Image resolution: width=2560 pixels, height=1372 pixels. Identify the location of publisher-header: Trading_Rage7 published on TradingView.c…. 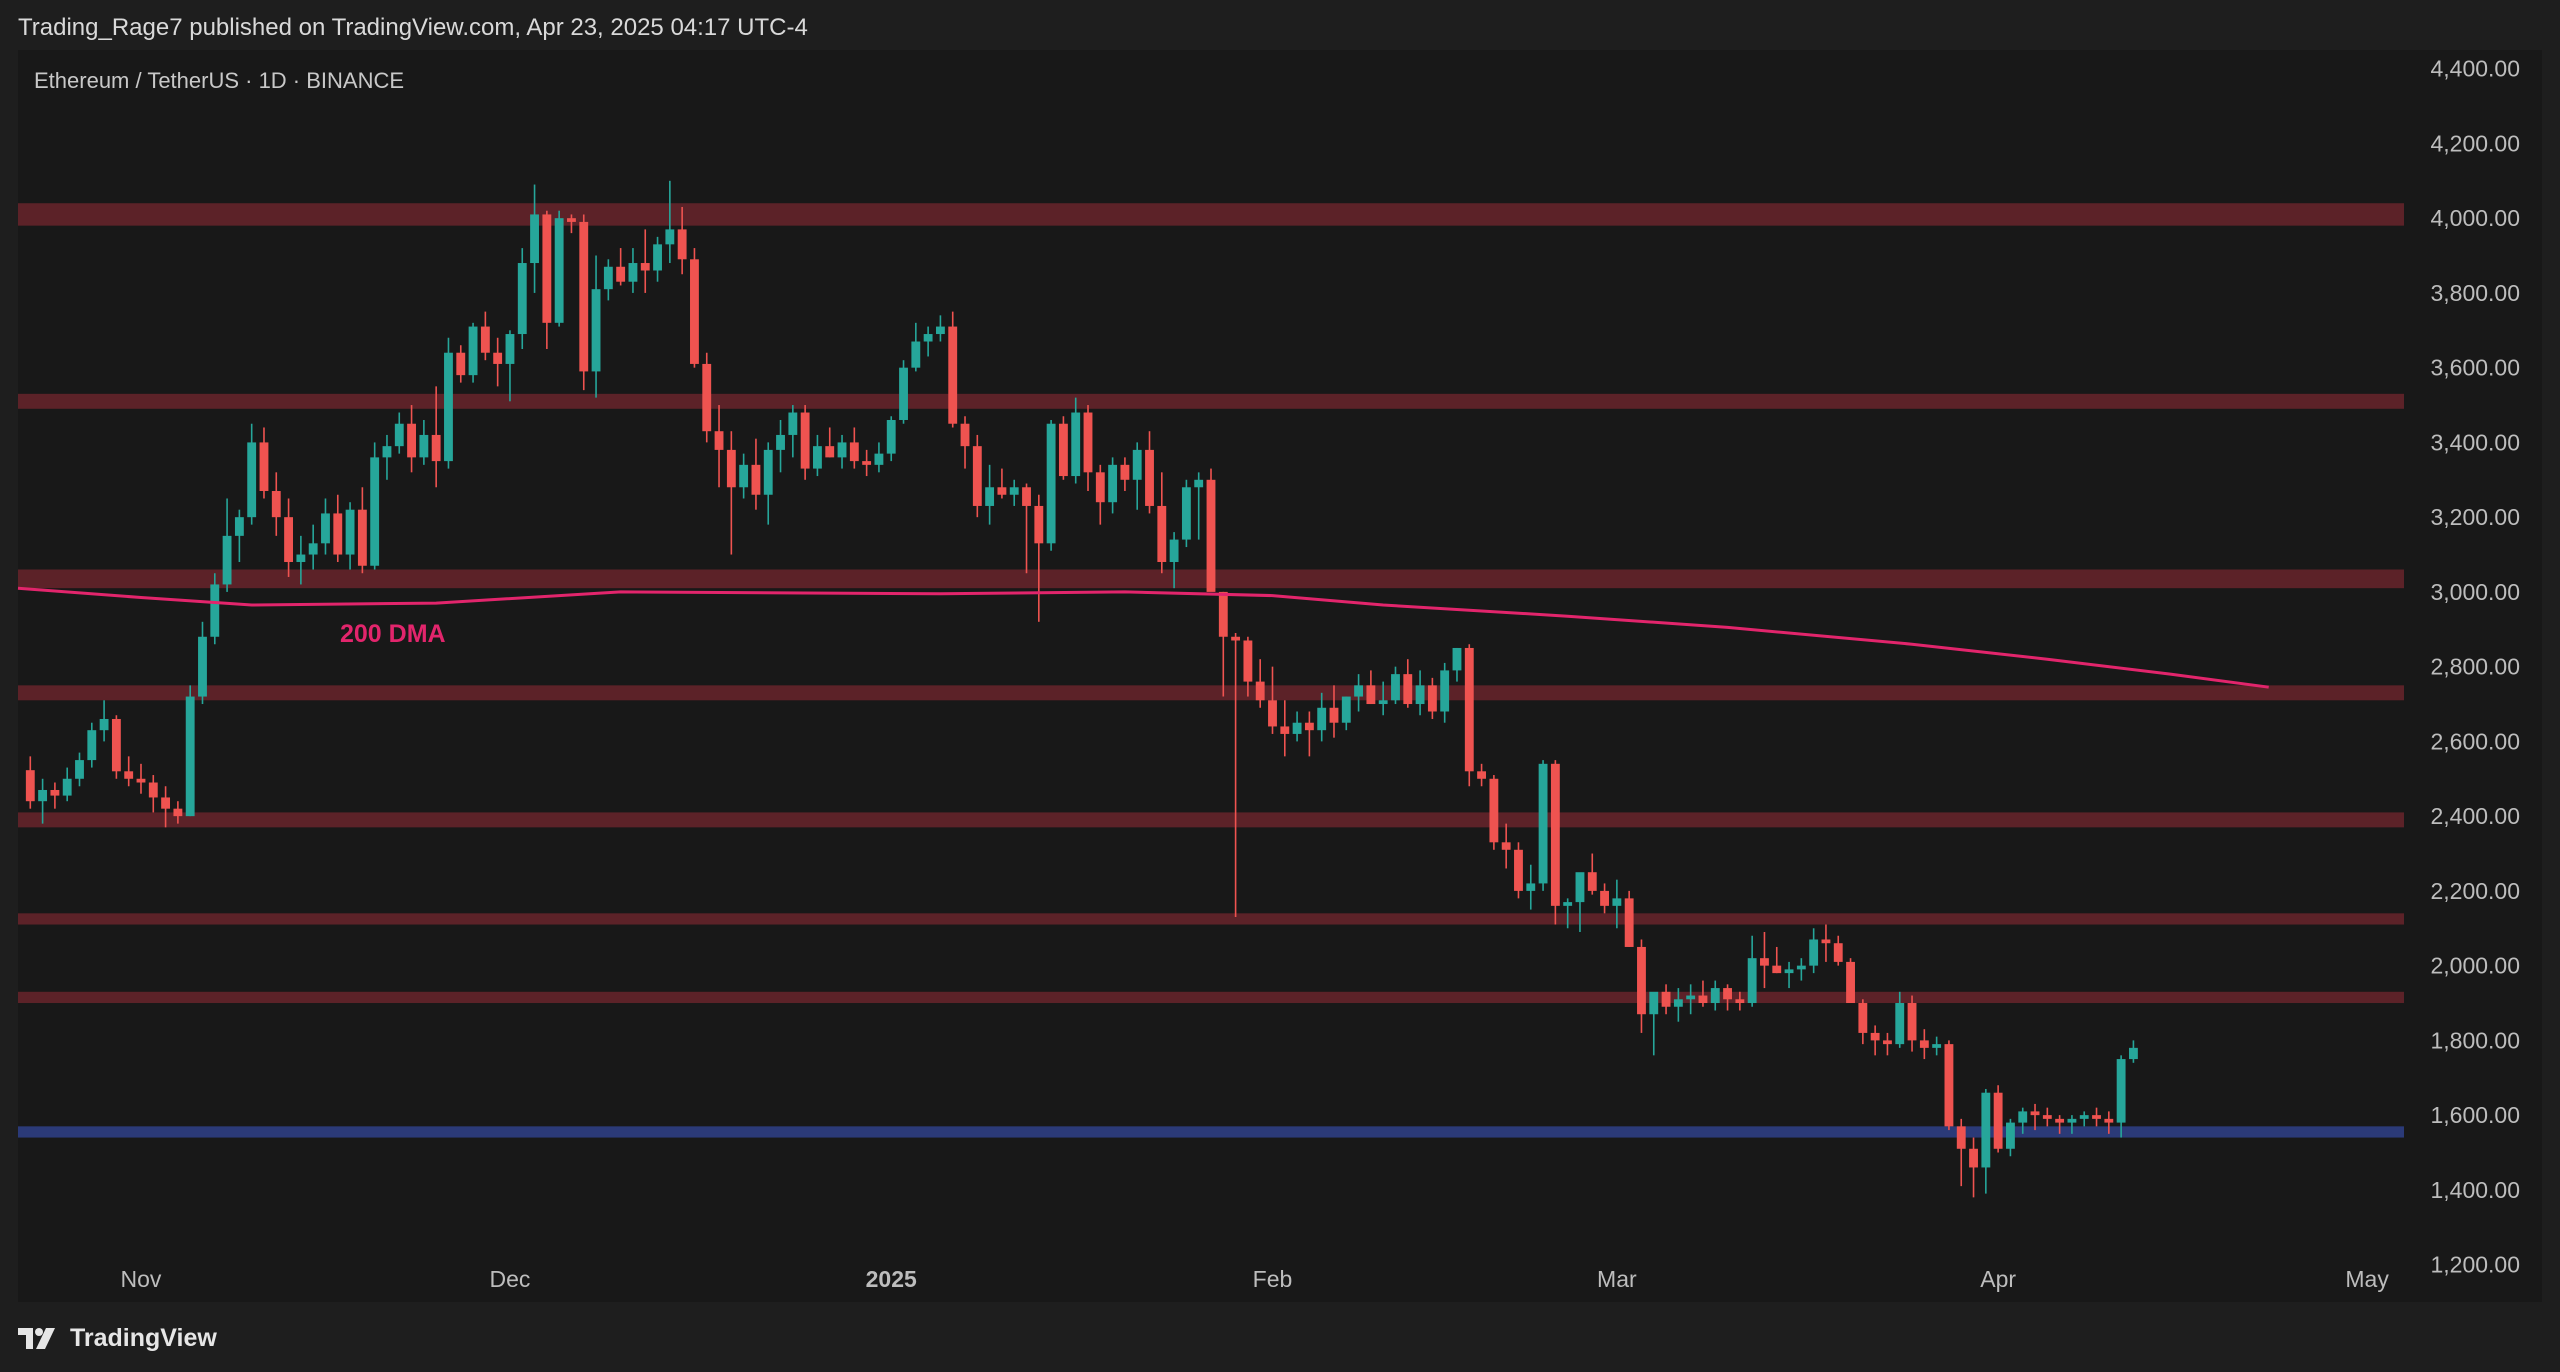
(413, 27).